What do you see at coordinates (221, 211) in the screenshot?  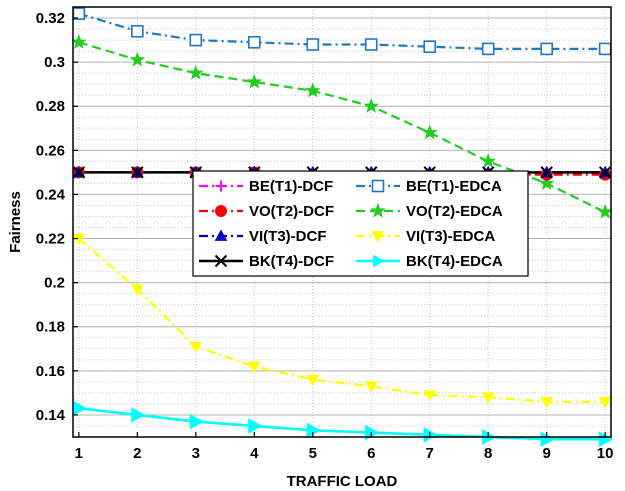 I see `series-marker-circle` at bounding box center [221, 211].